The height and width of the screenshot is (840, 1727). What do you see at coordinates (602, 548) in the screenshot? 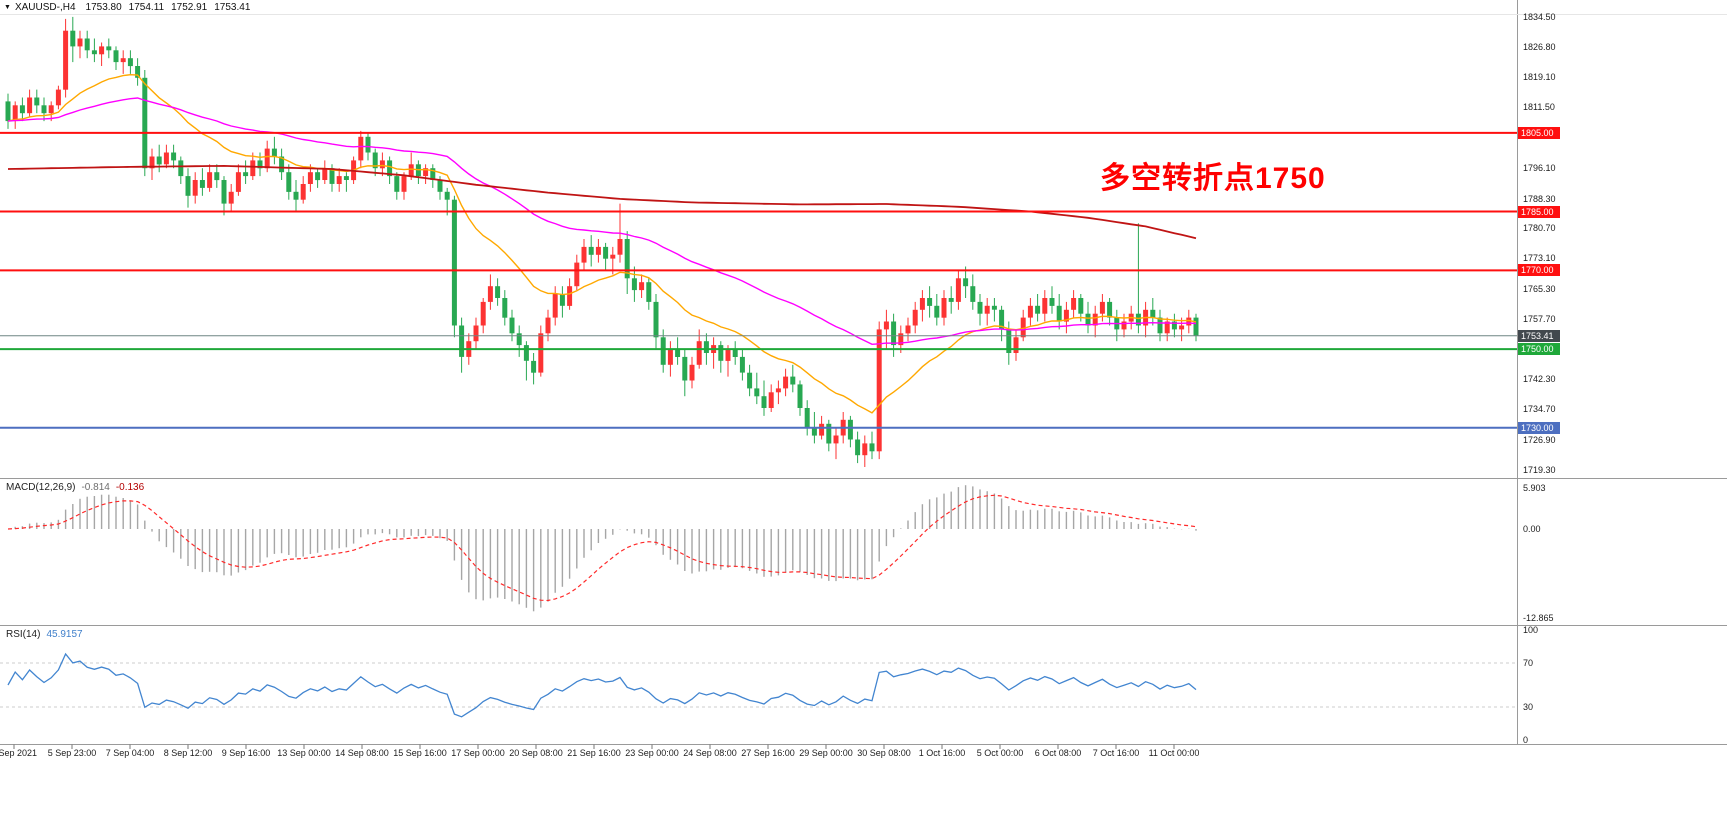
I see `macd-panel-layer` at bounding box center [602, 548].